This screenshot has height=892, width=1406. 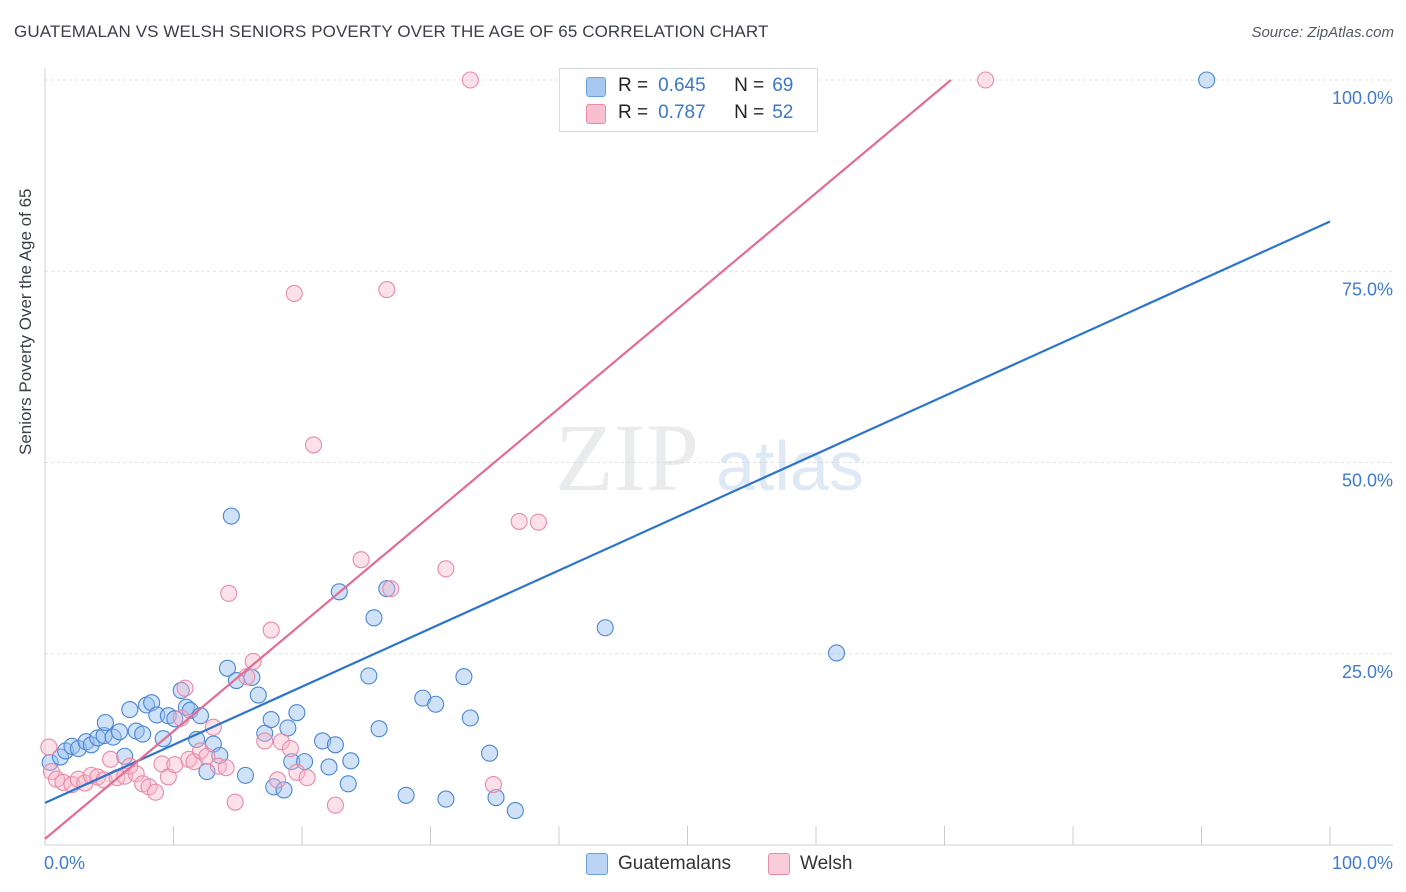 What do you see at coordinates (749, 85) in the screenshot?
I see `legend-n-label: N =` at bounding box center [749, 85].